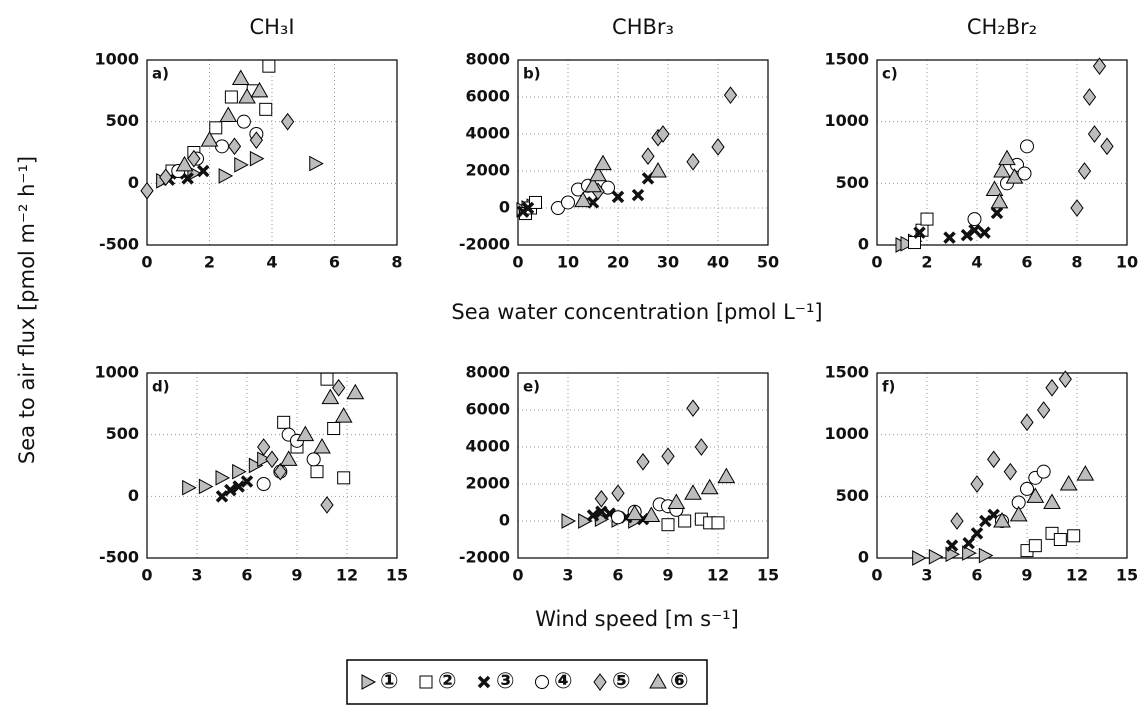 Image resolution: width=1142 pixels, height=707 pixels. Describe the element at coordinates (389, 681) in the screenshot. I see `legend-label: ①` at that location.